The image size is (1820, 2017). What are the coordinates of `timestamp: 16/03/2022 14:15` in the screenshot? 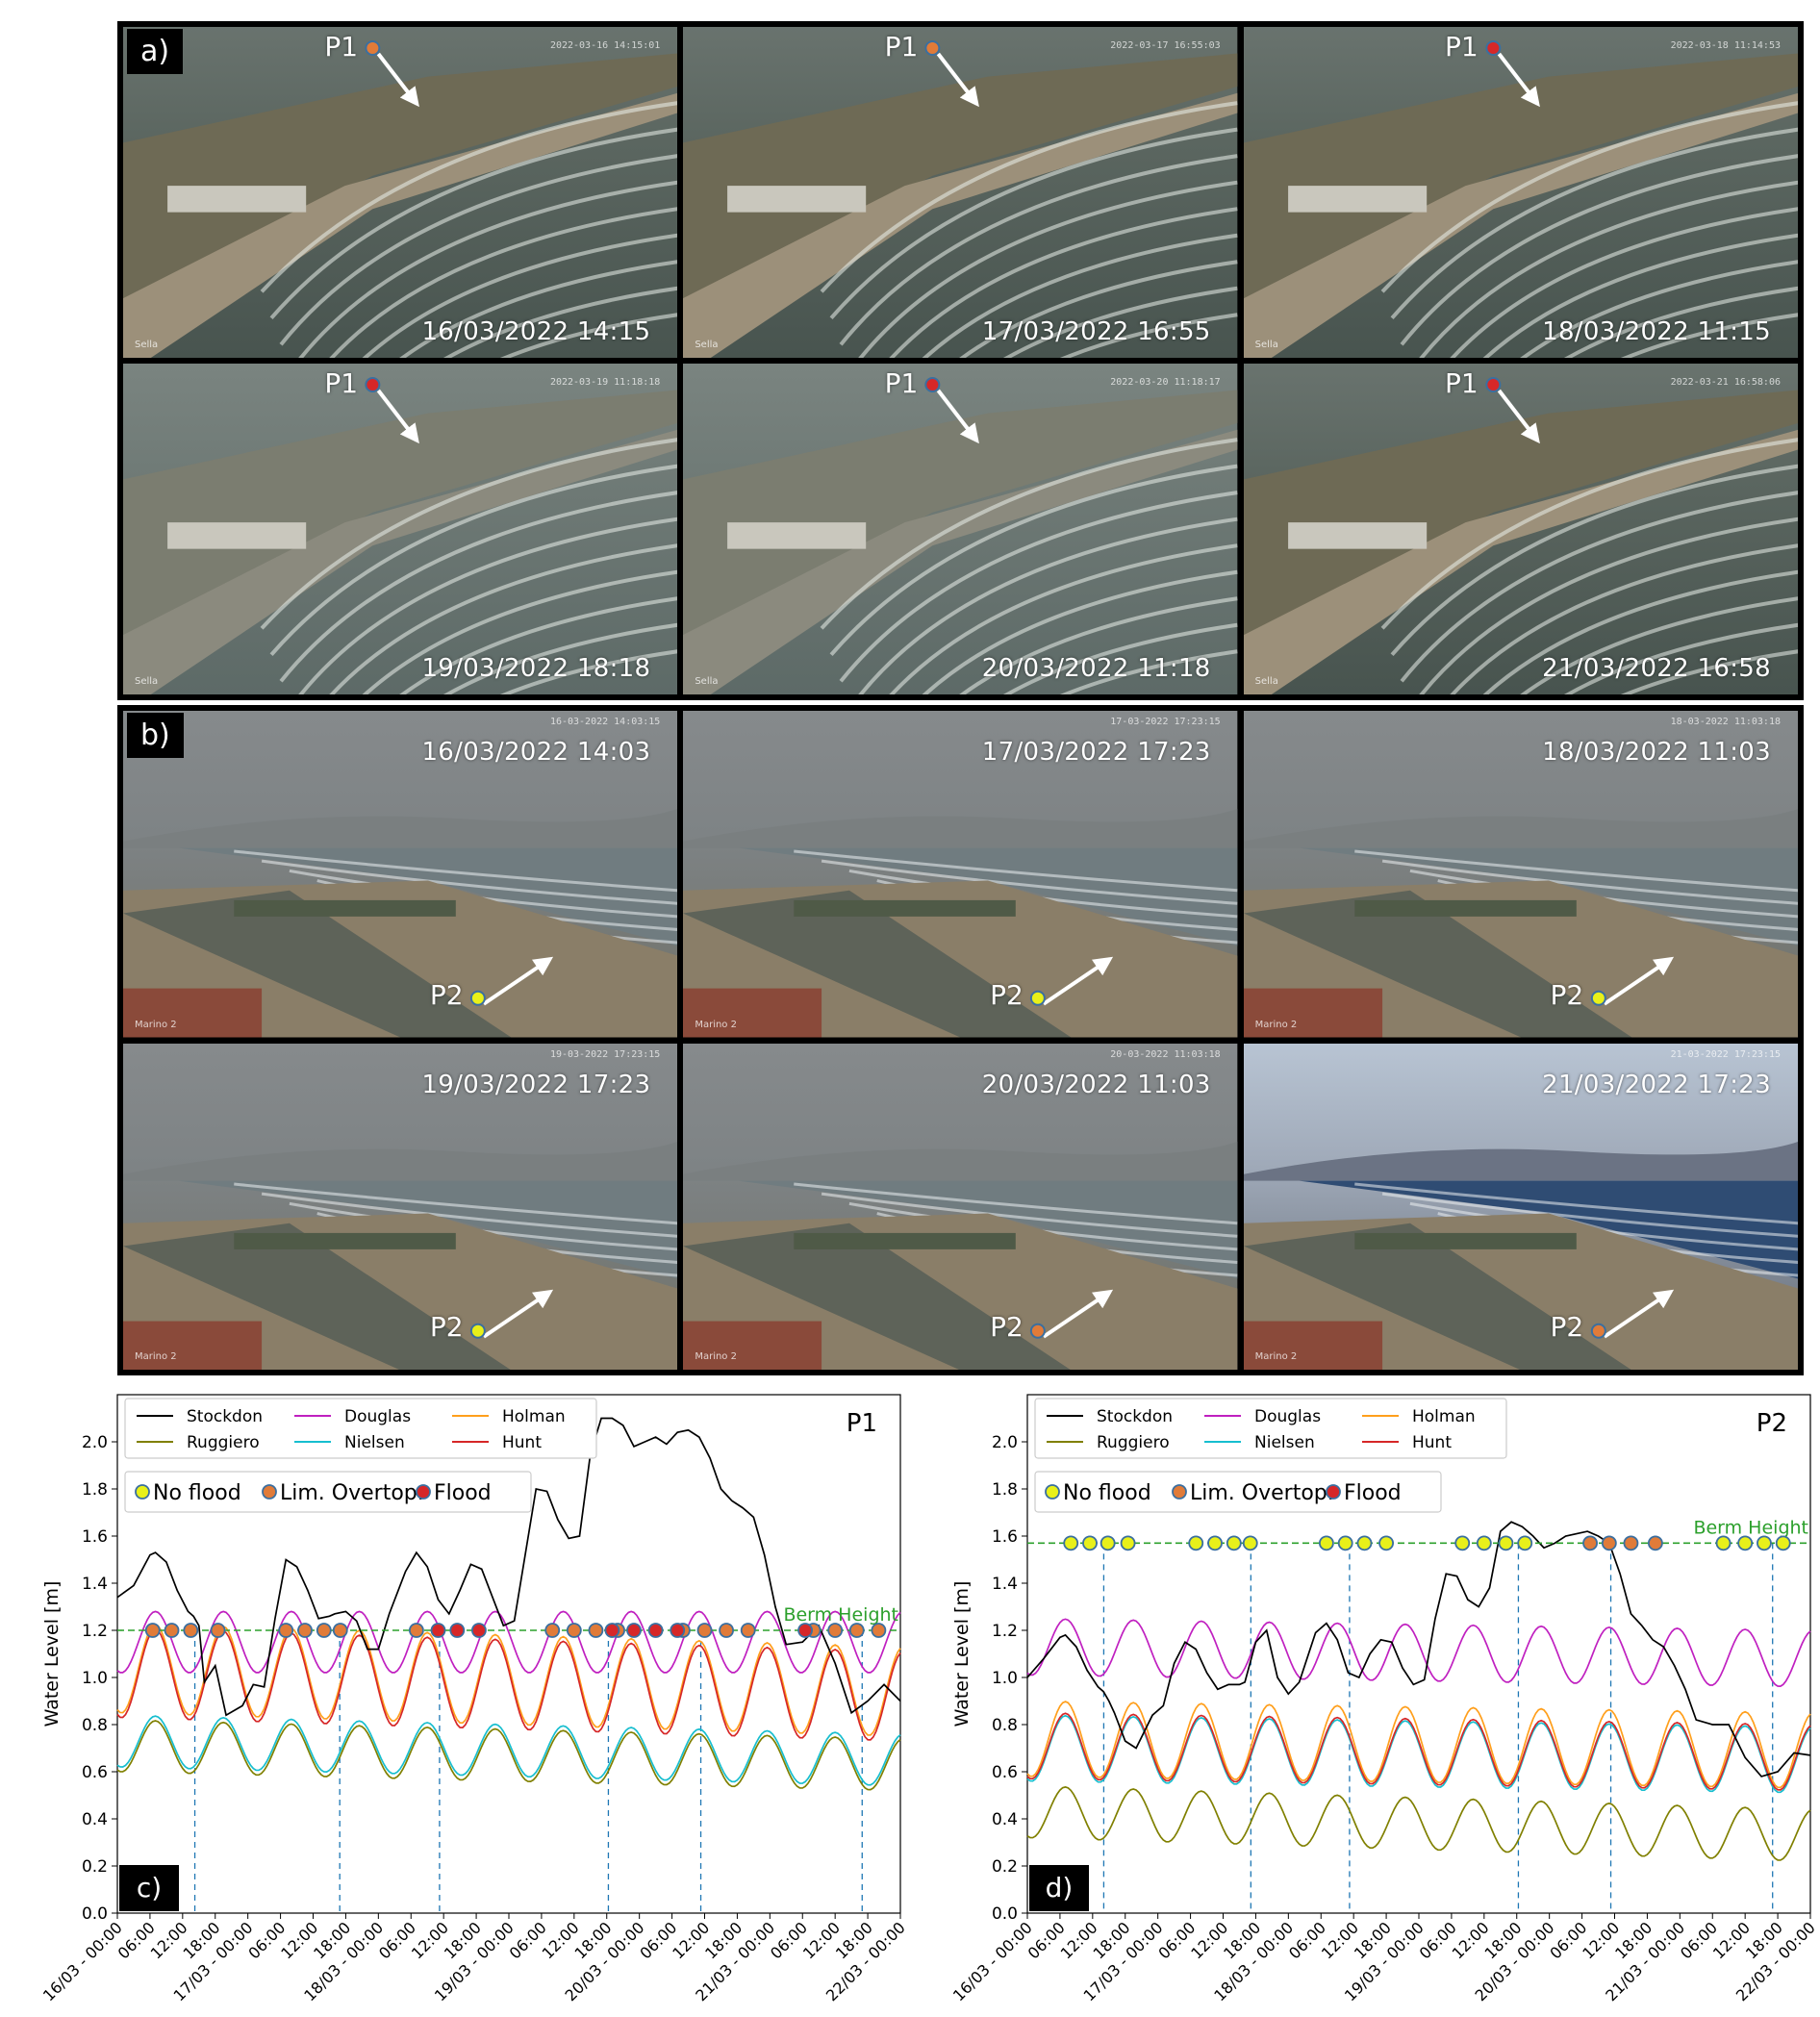 It's located at (536, 331).